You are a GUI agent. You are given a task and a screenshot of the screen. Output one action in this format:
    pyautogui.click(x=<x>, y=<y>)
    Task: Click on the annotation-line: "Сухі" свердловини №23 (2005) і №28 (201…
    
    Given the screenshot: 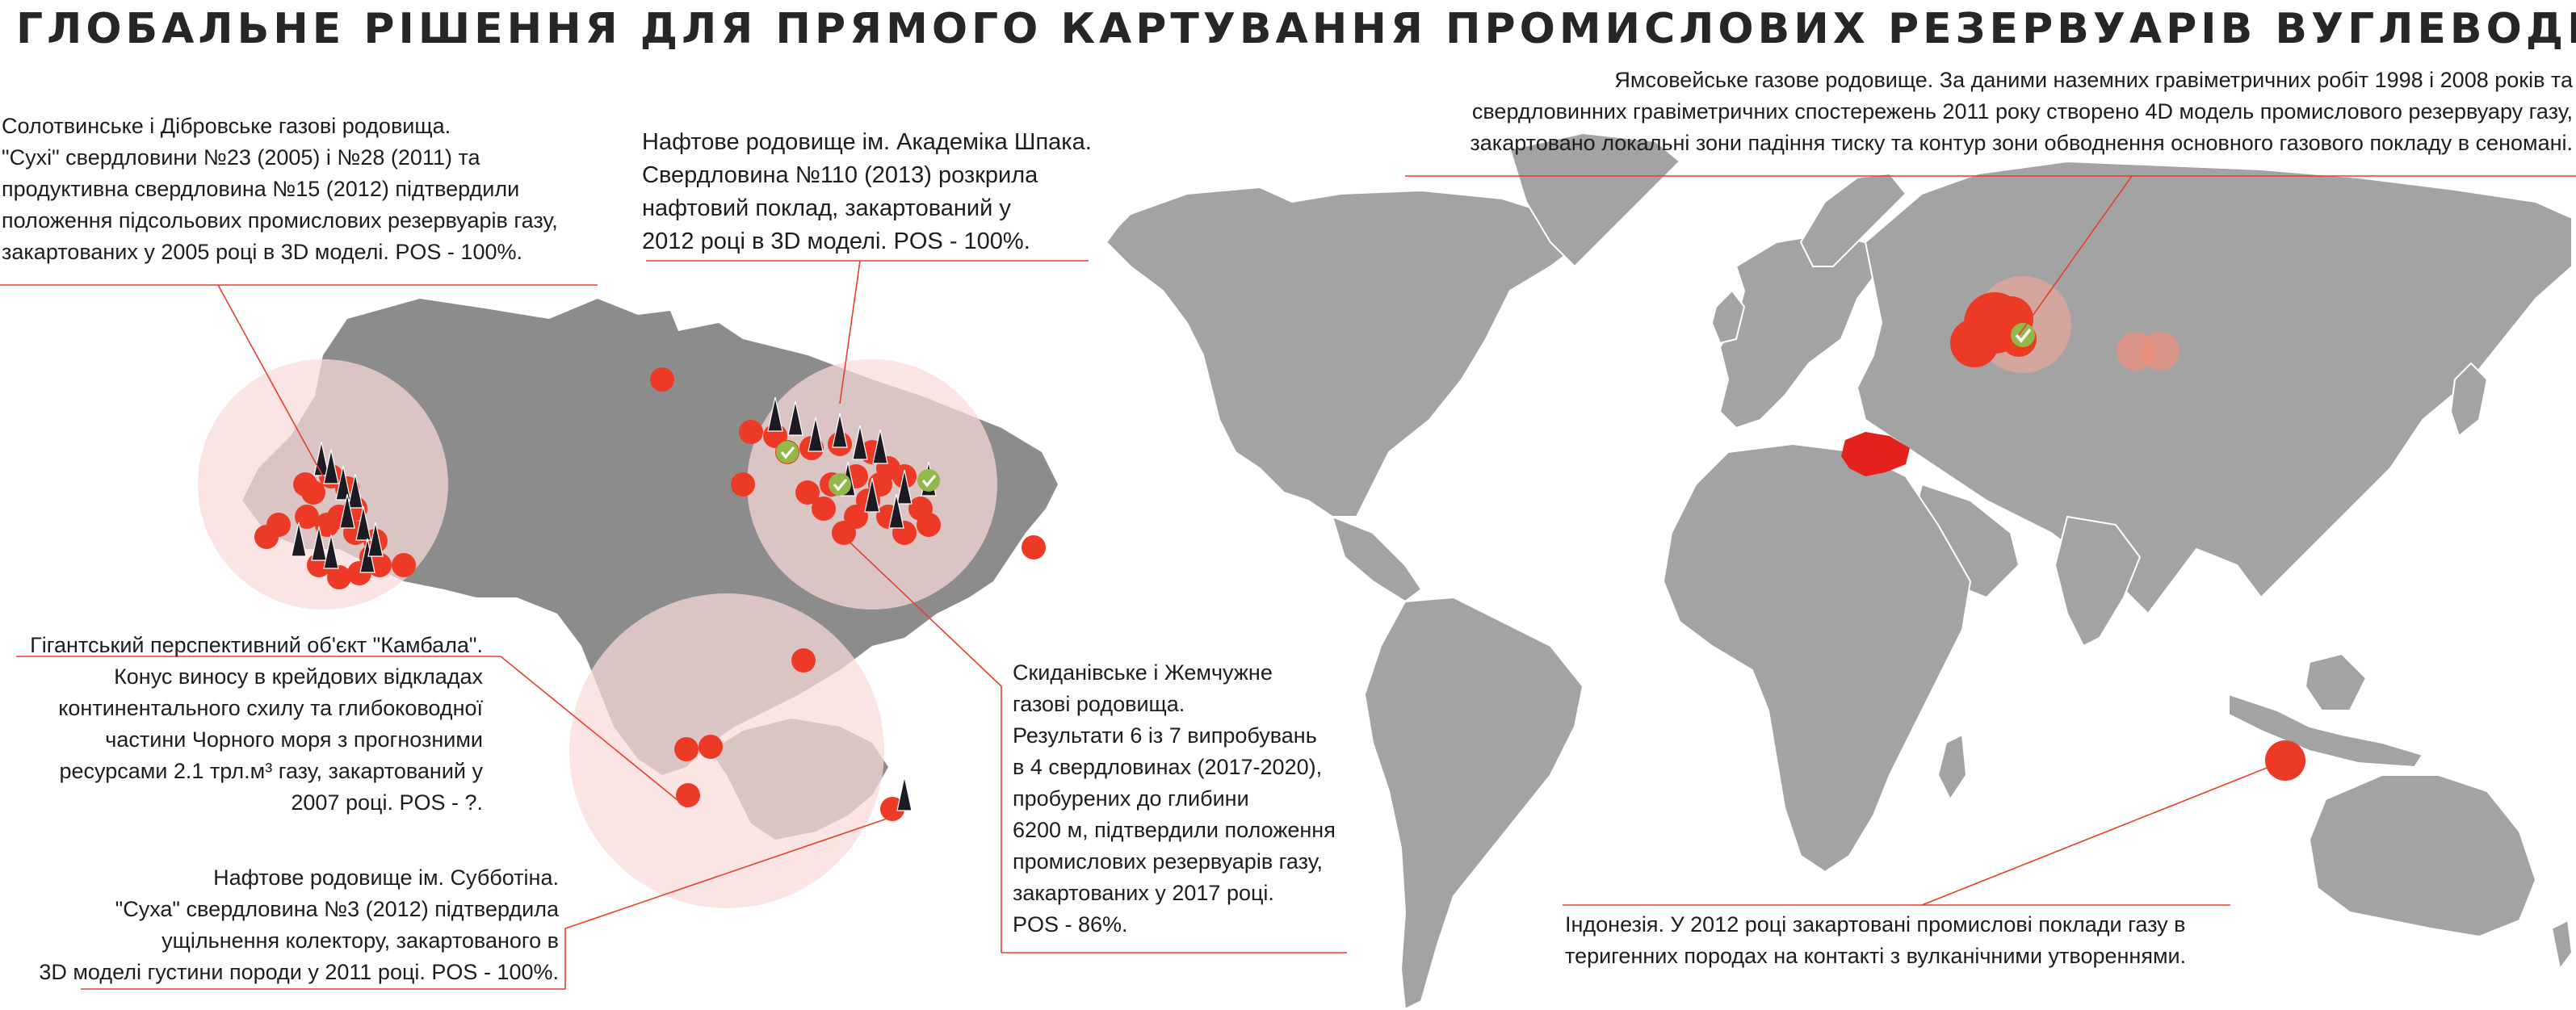 What is the action you would take?
    pyautogui.click(x=241, y=157)
    